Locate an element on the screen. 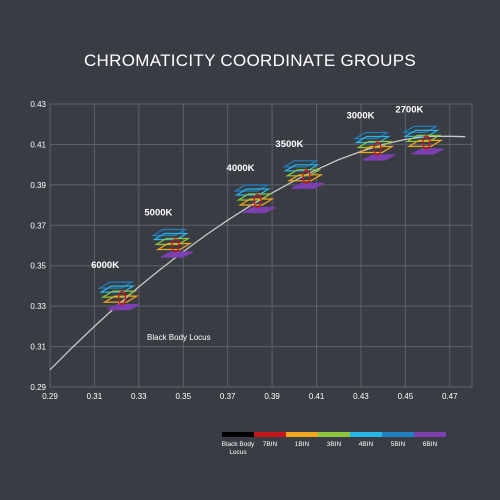 This screenshot has width=500, height=500. group-4000k: 4000K is located at coordinates (251, 188).